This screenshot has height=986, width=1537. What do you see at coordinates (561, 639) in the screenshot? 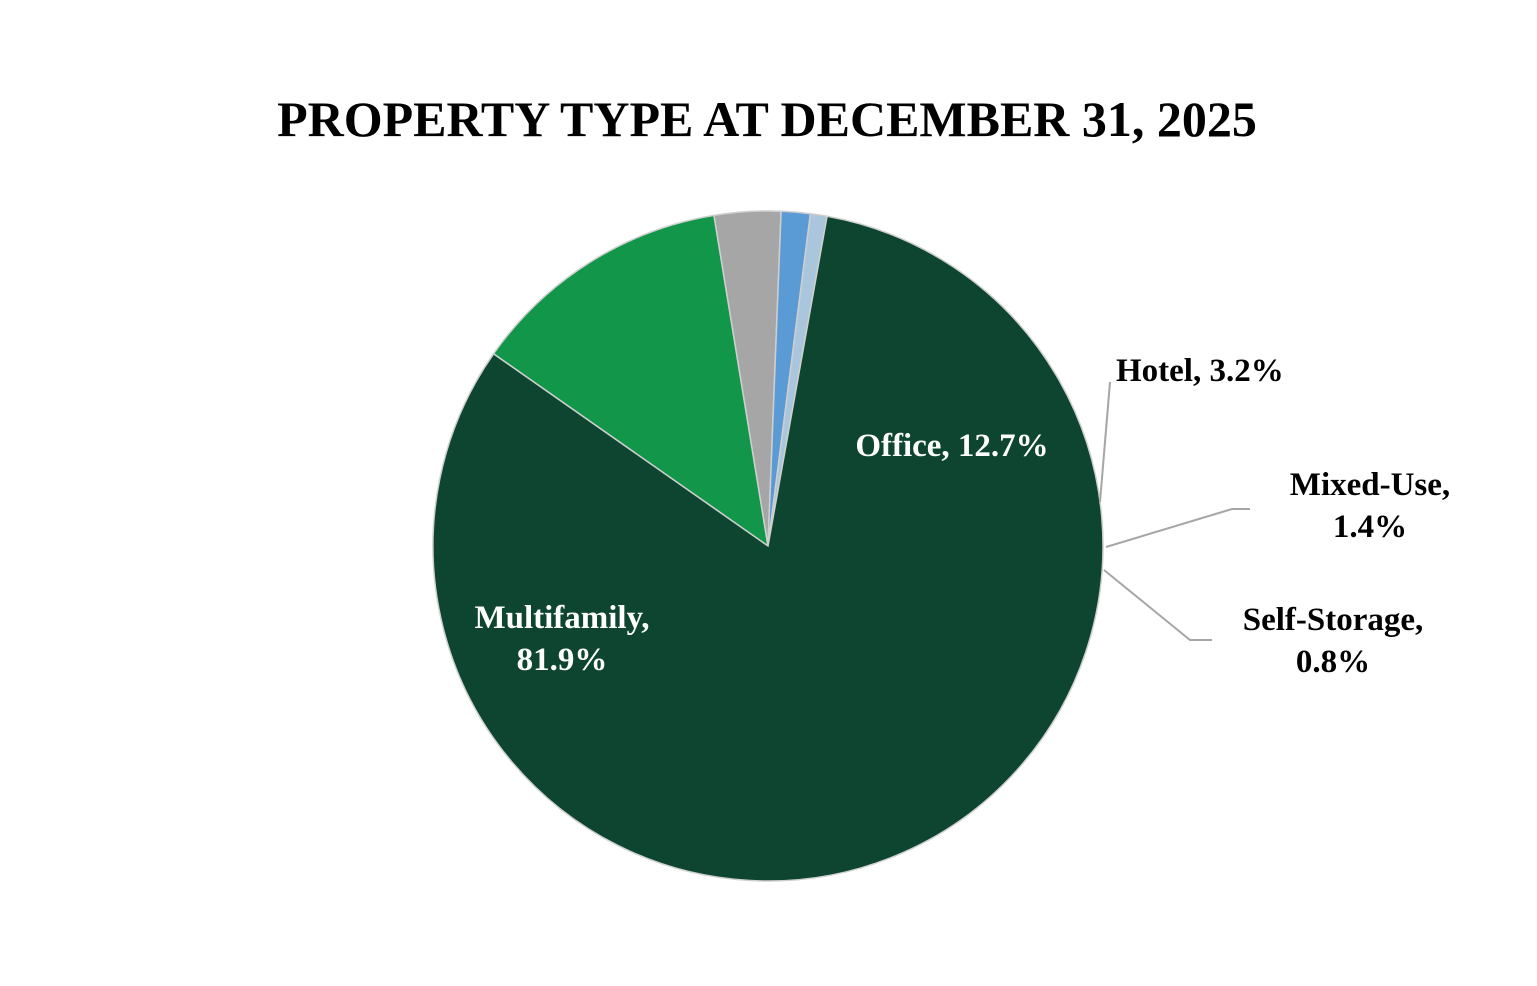
I see `data-label-multifamily: Multifamily, 81.9%` at bounding box center [561, 639].